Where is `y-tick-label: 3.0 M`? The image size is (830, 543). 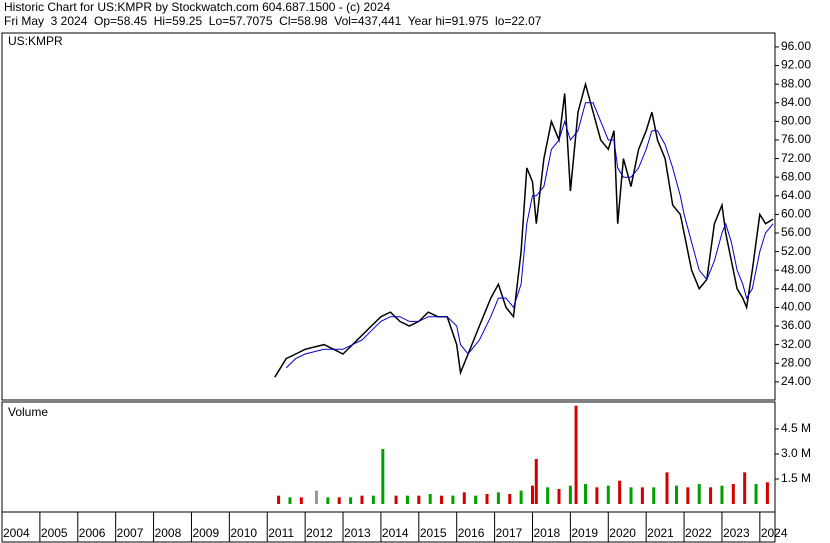
y-tick-label: 3.0 M is located at coordinates (796, 453).